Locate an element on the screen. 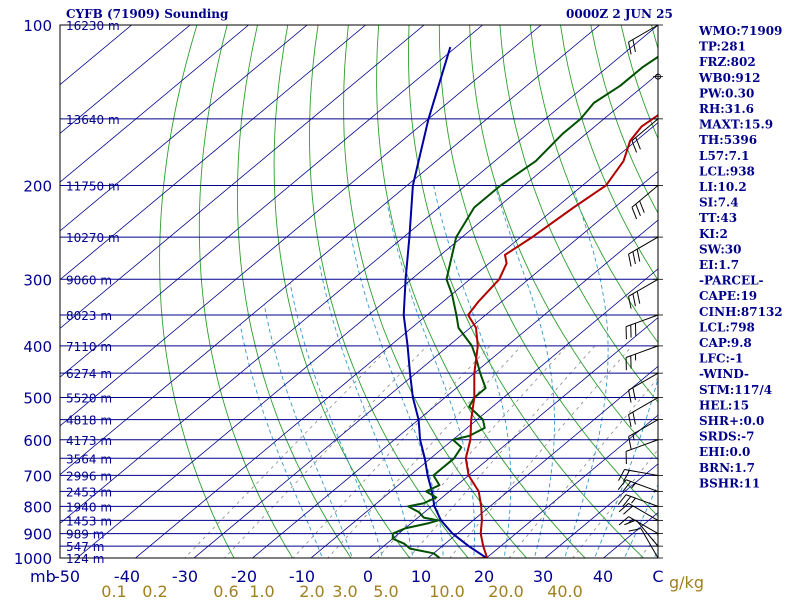 This screenshot has height=600, width=800. height-label: 3564 m is located at coordinates (89, 459).